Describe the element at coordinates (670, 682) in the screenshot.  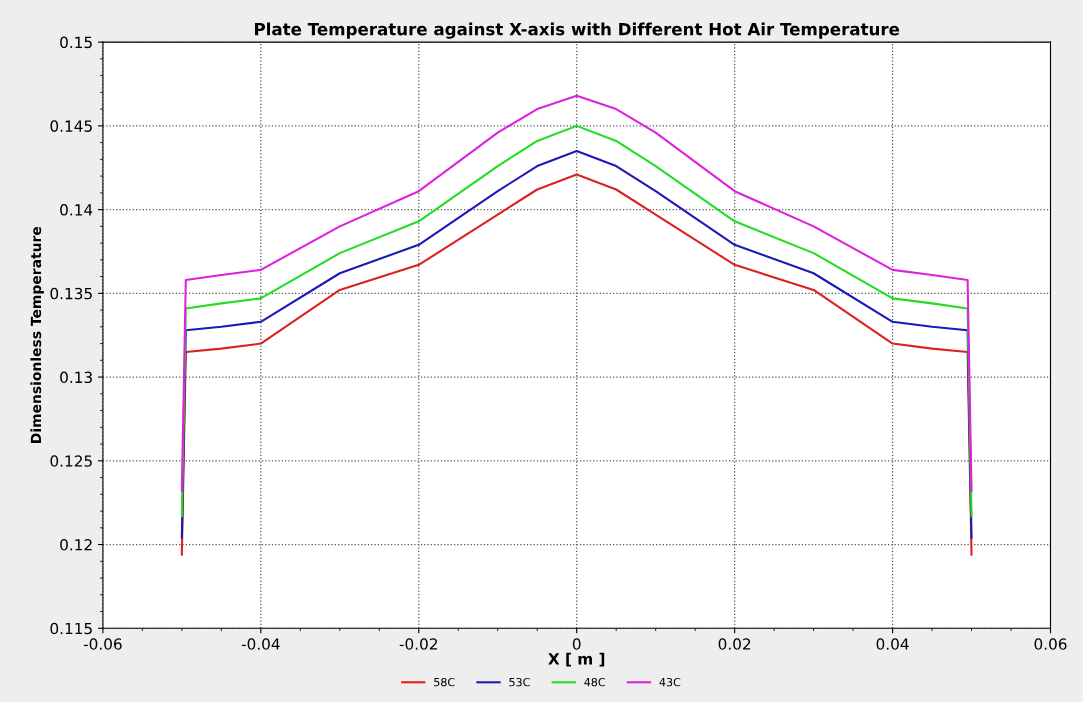
I see `legend-label: 43C` at that location.